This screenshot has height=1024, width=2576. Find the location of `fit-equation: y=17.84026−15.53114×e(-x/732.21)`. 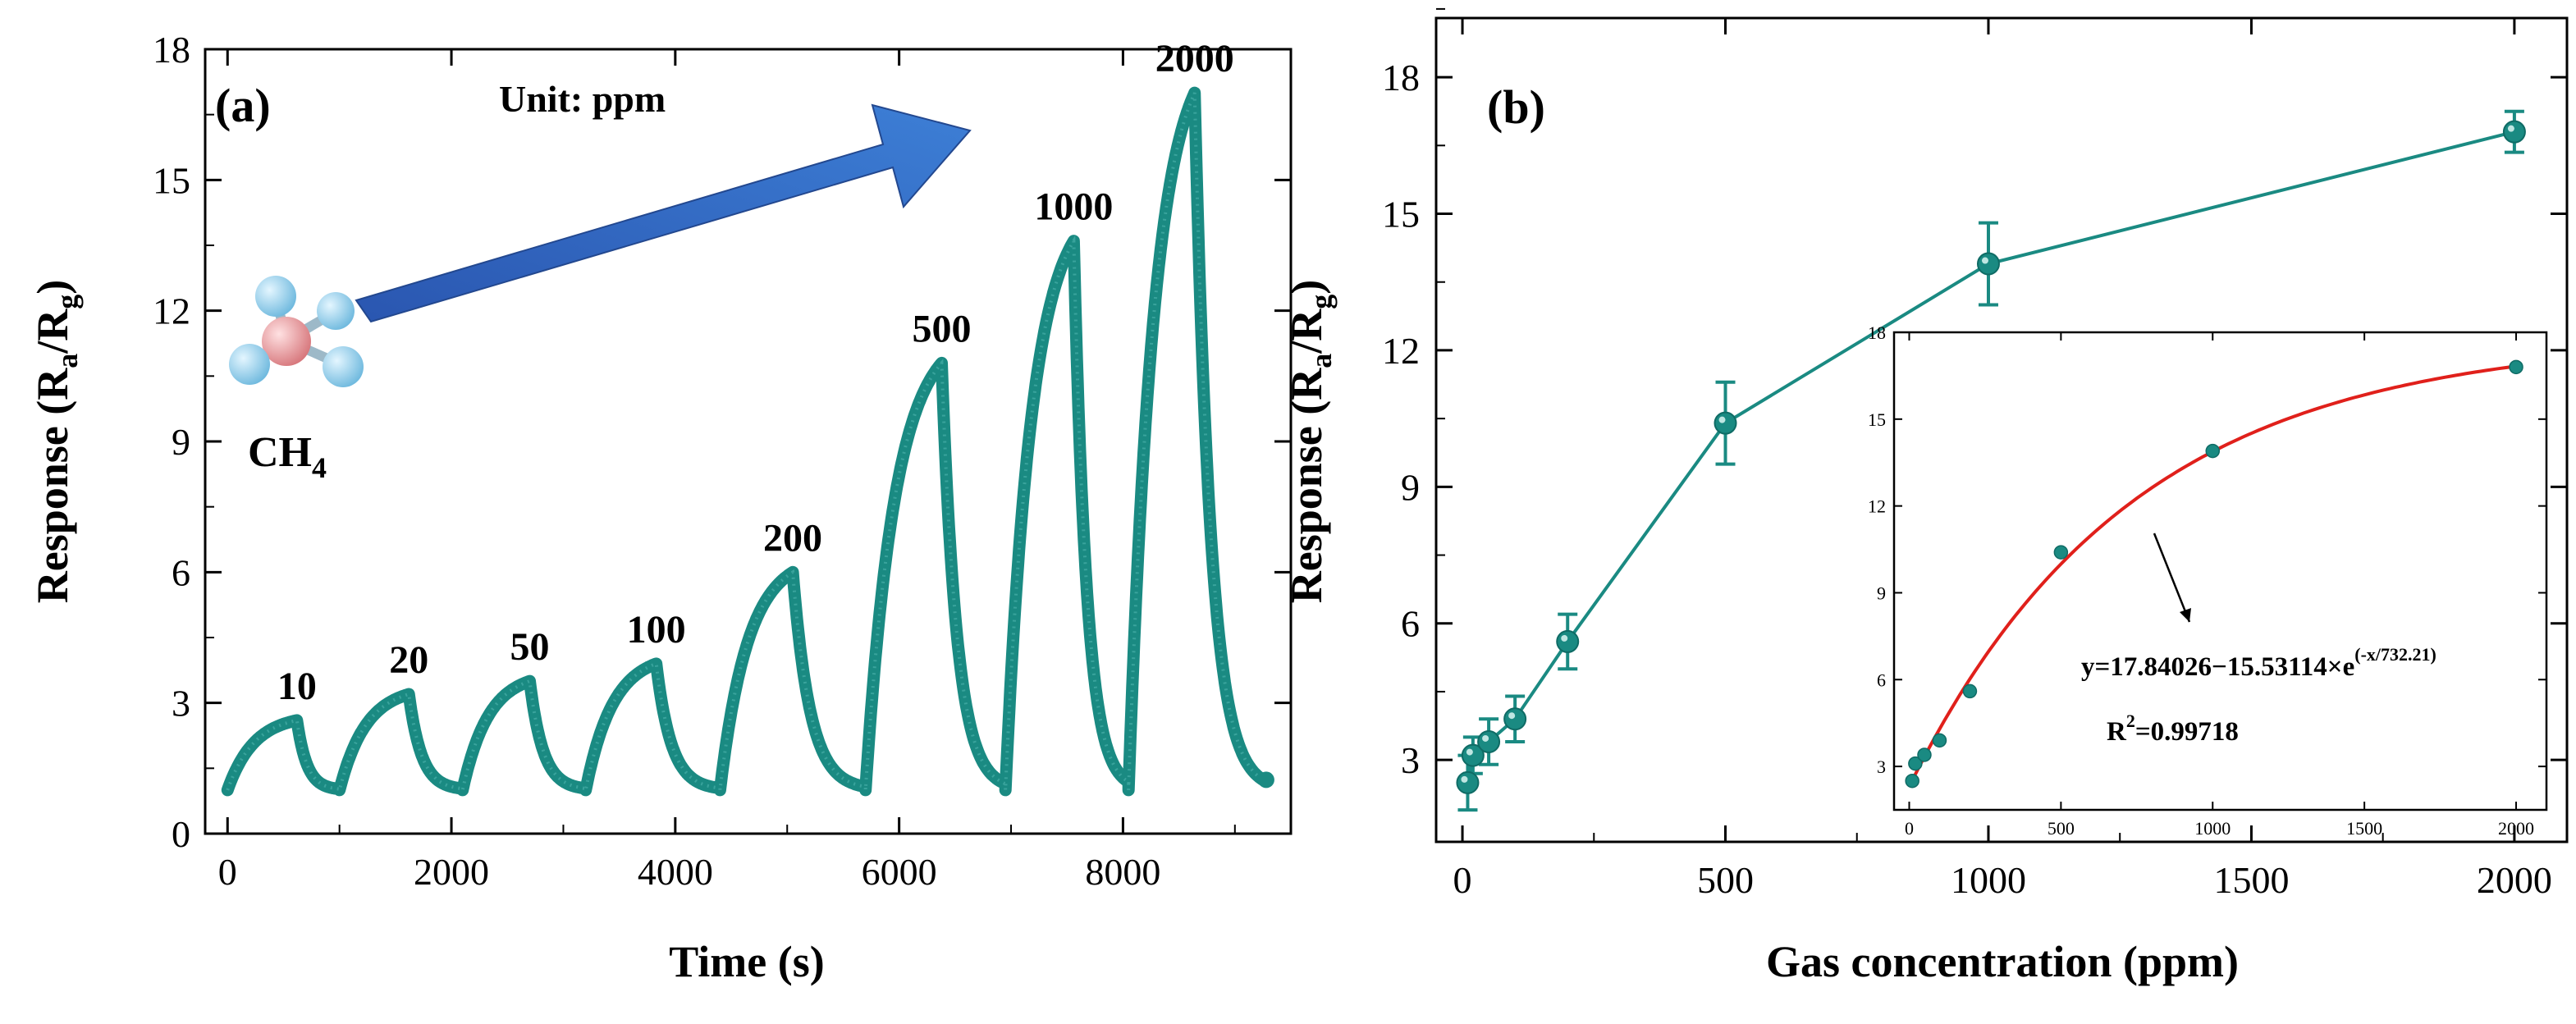

fit-equation: y=17.84026−15.53114×e(-x/732.21) is located at coordinates (2258, 663).